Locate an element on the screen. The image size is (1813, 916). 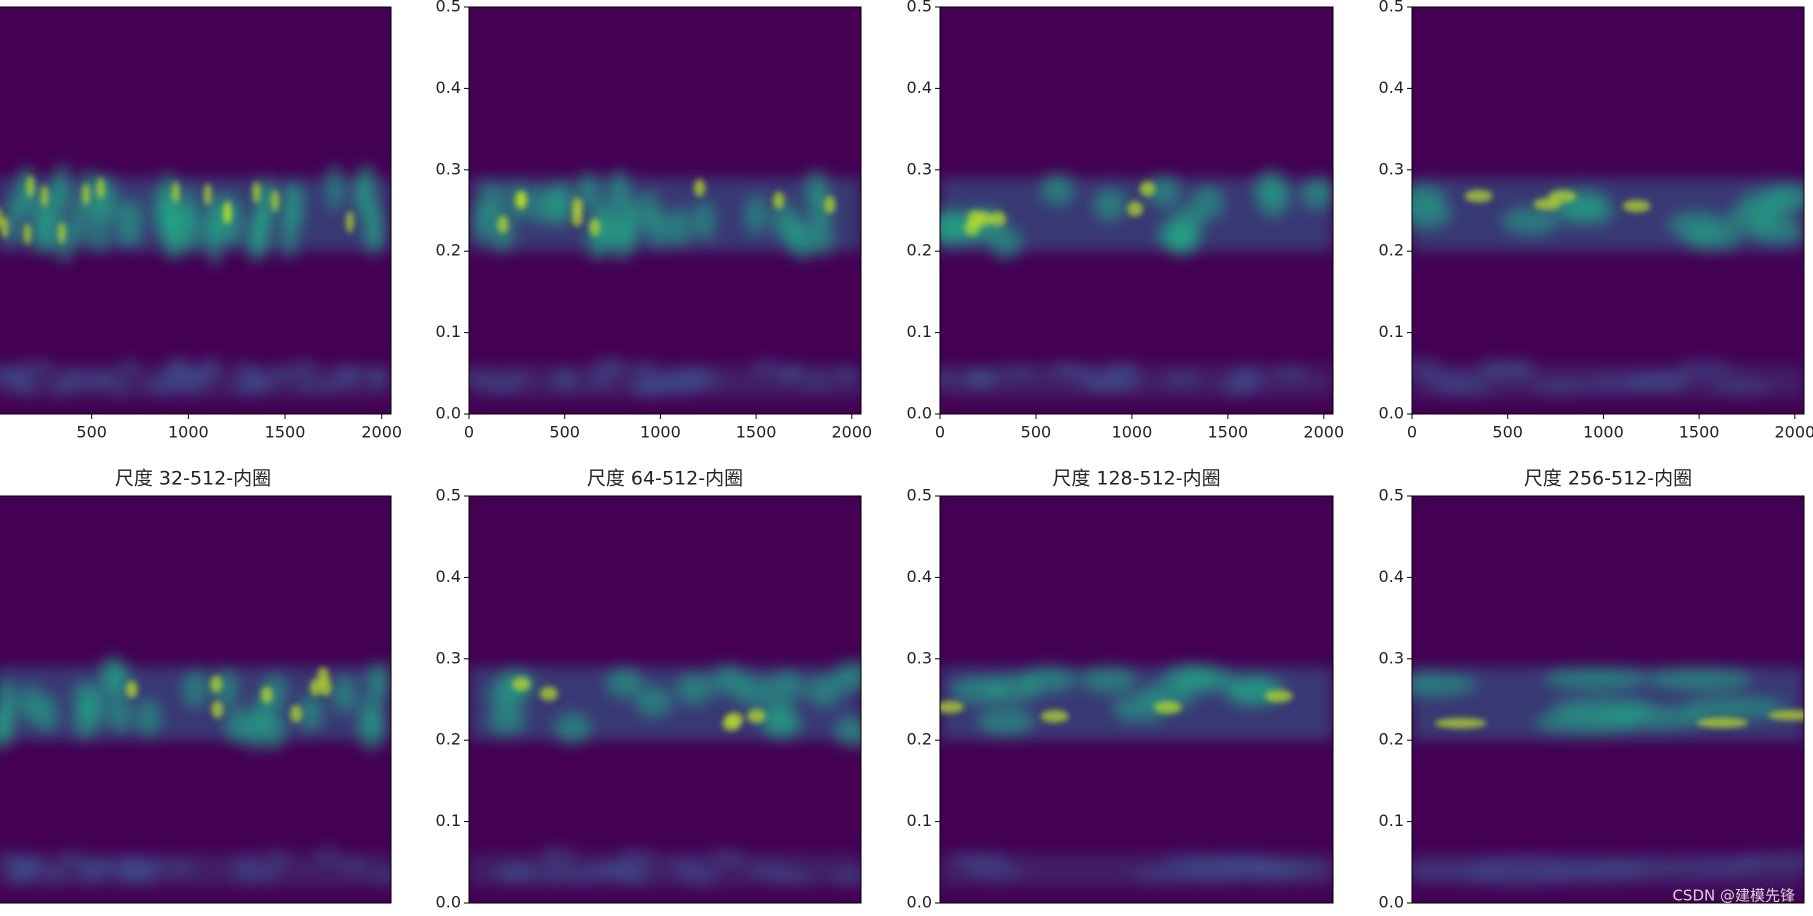
subplot-title: 尺度 32-512-内圈 is located at coordinates (193, 479).